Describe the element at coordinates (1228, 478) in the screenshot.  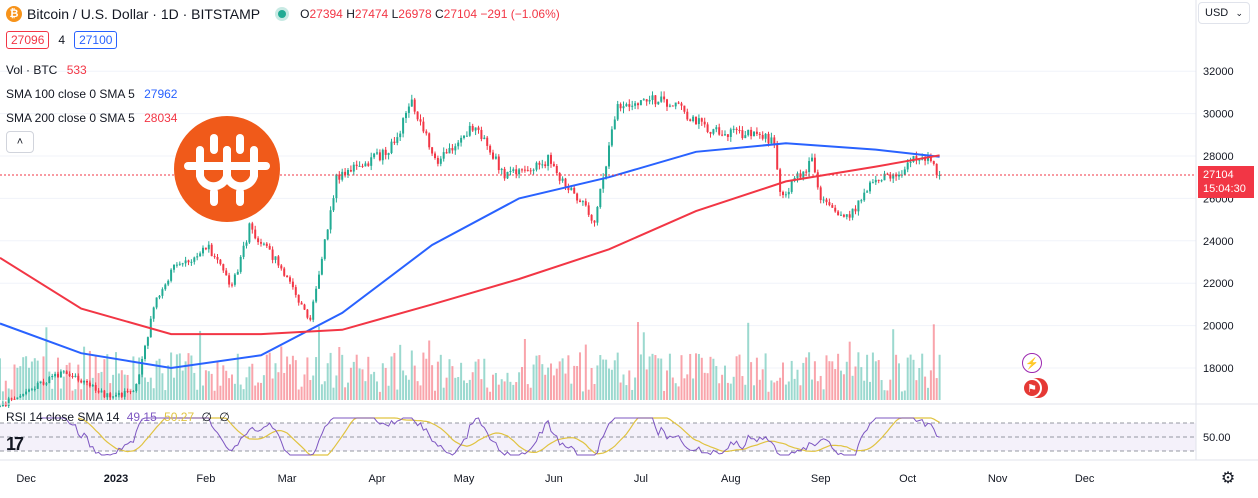
I see `gear-icon: ⚙` at that location.